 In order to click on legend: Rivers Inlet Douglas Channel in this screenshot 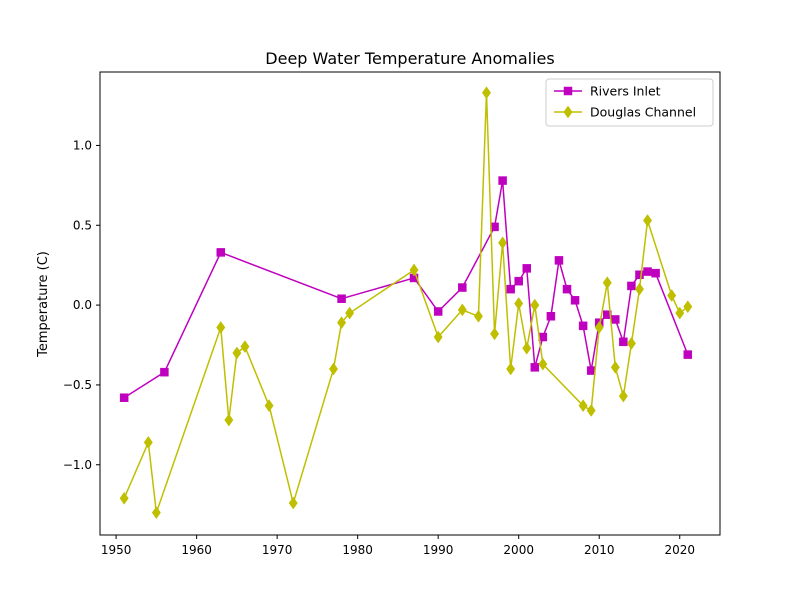, I will do `click(629, 102)`.